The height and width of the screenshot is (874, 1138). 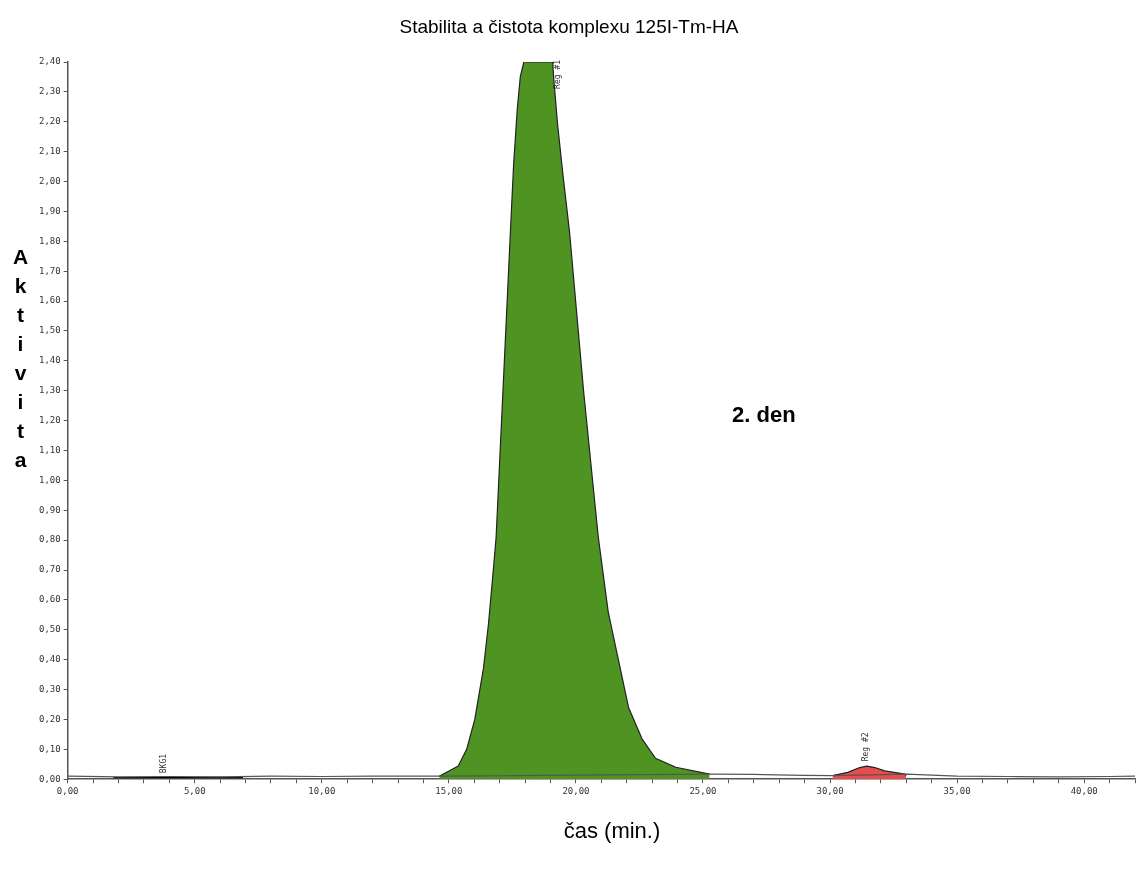 What do you see at coordinates (49, 748) in the screenshot?
I see `y-tick-label: 0,10` at bounding box center [49, 748].